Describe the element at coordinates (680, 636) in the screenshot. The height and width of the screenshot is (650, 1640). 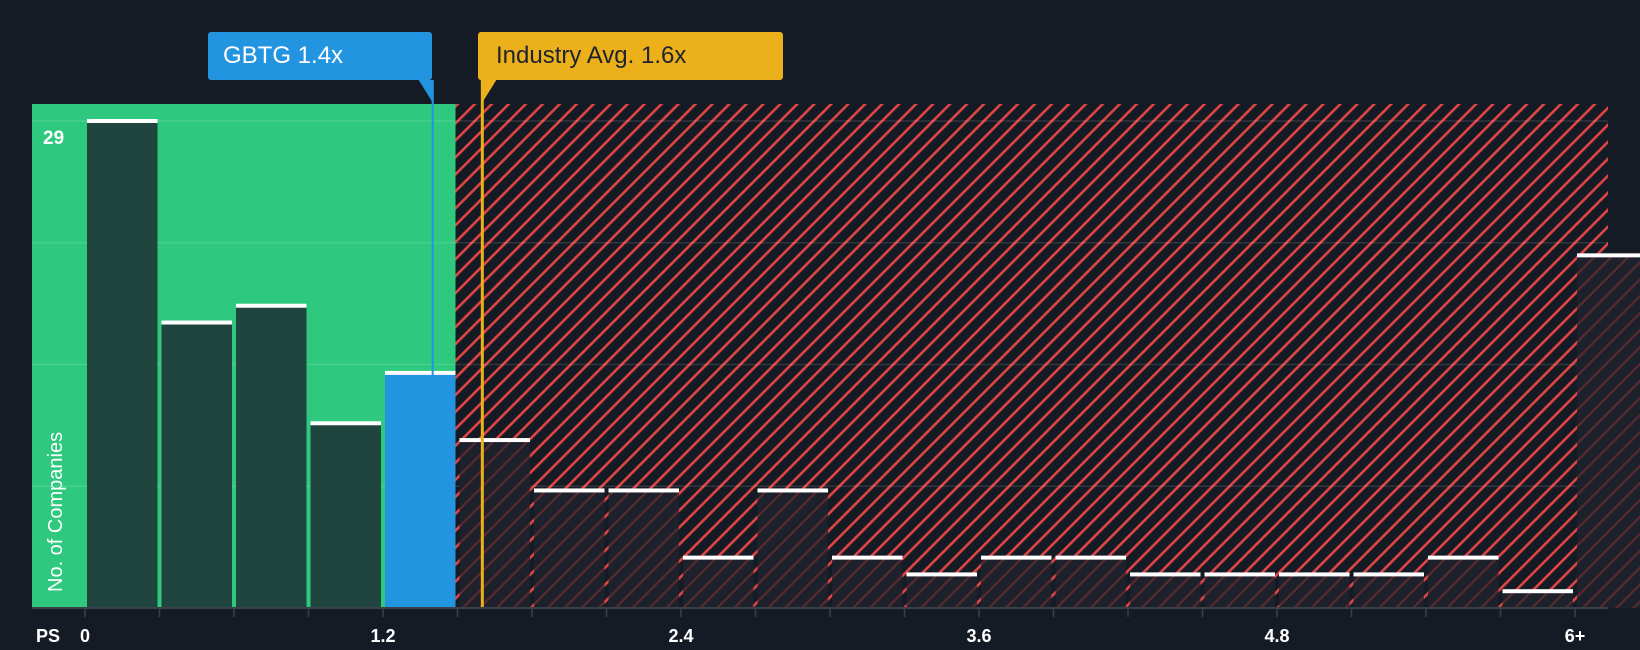
I see `x-tick-label: 2.4` at that location.